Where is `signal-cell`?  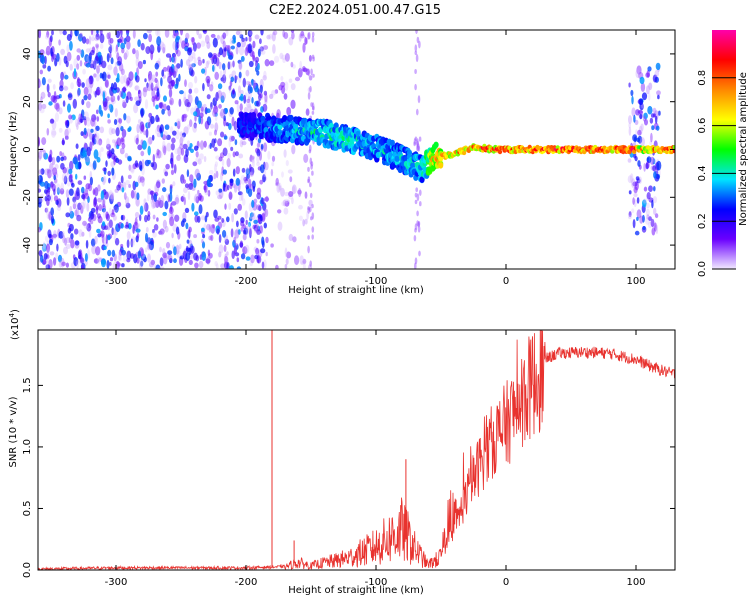
signal-cell is located at coordinates (422, 179).